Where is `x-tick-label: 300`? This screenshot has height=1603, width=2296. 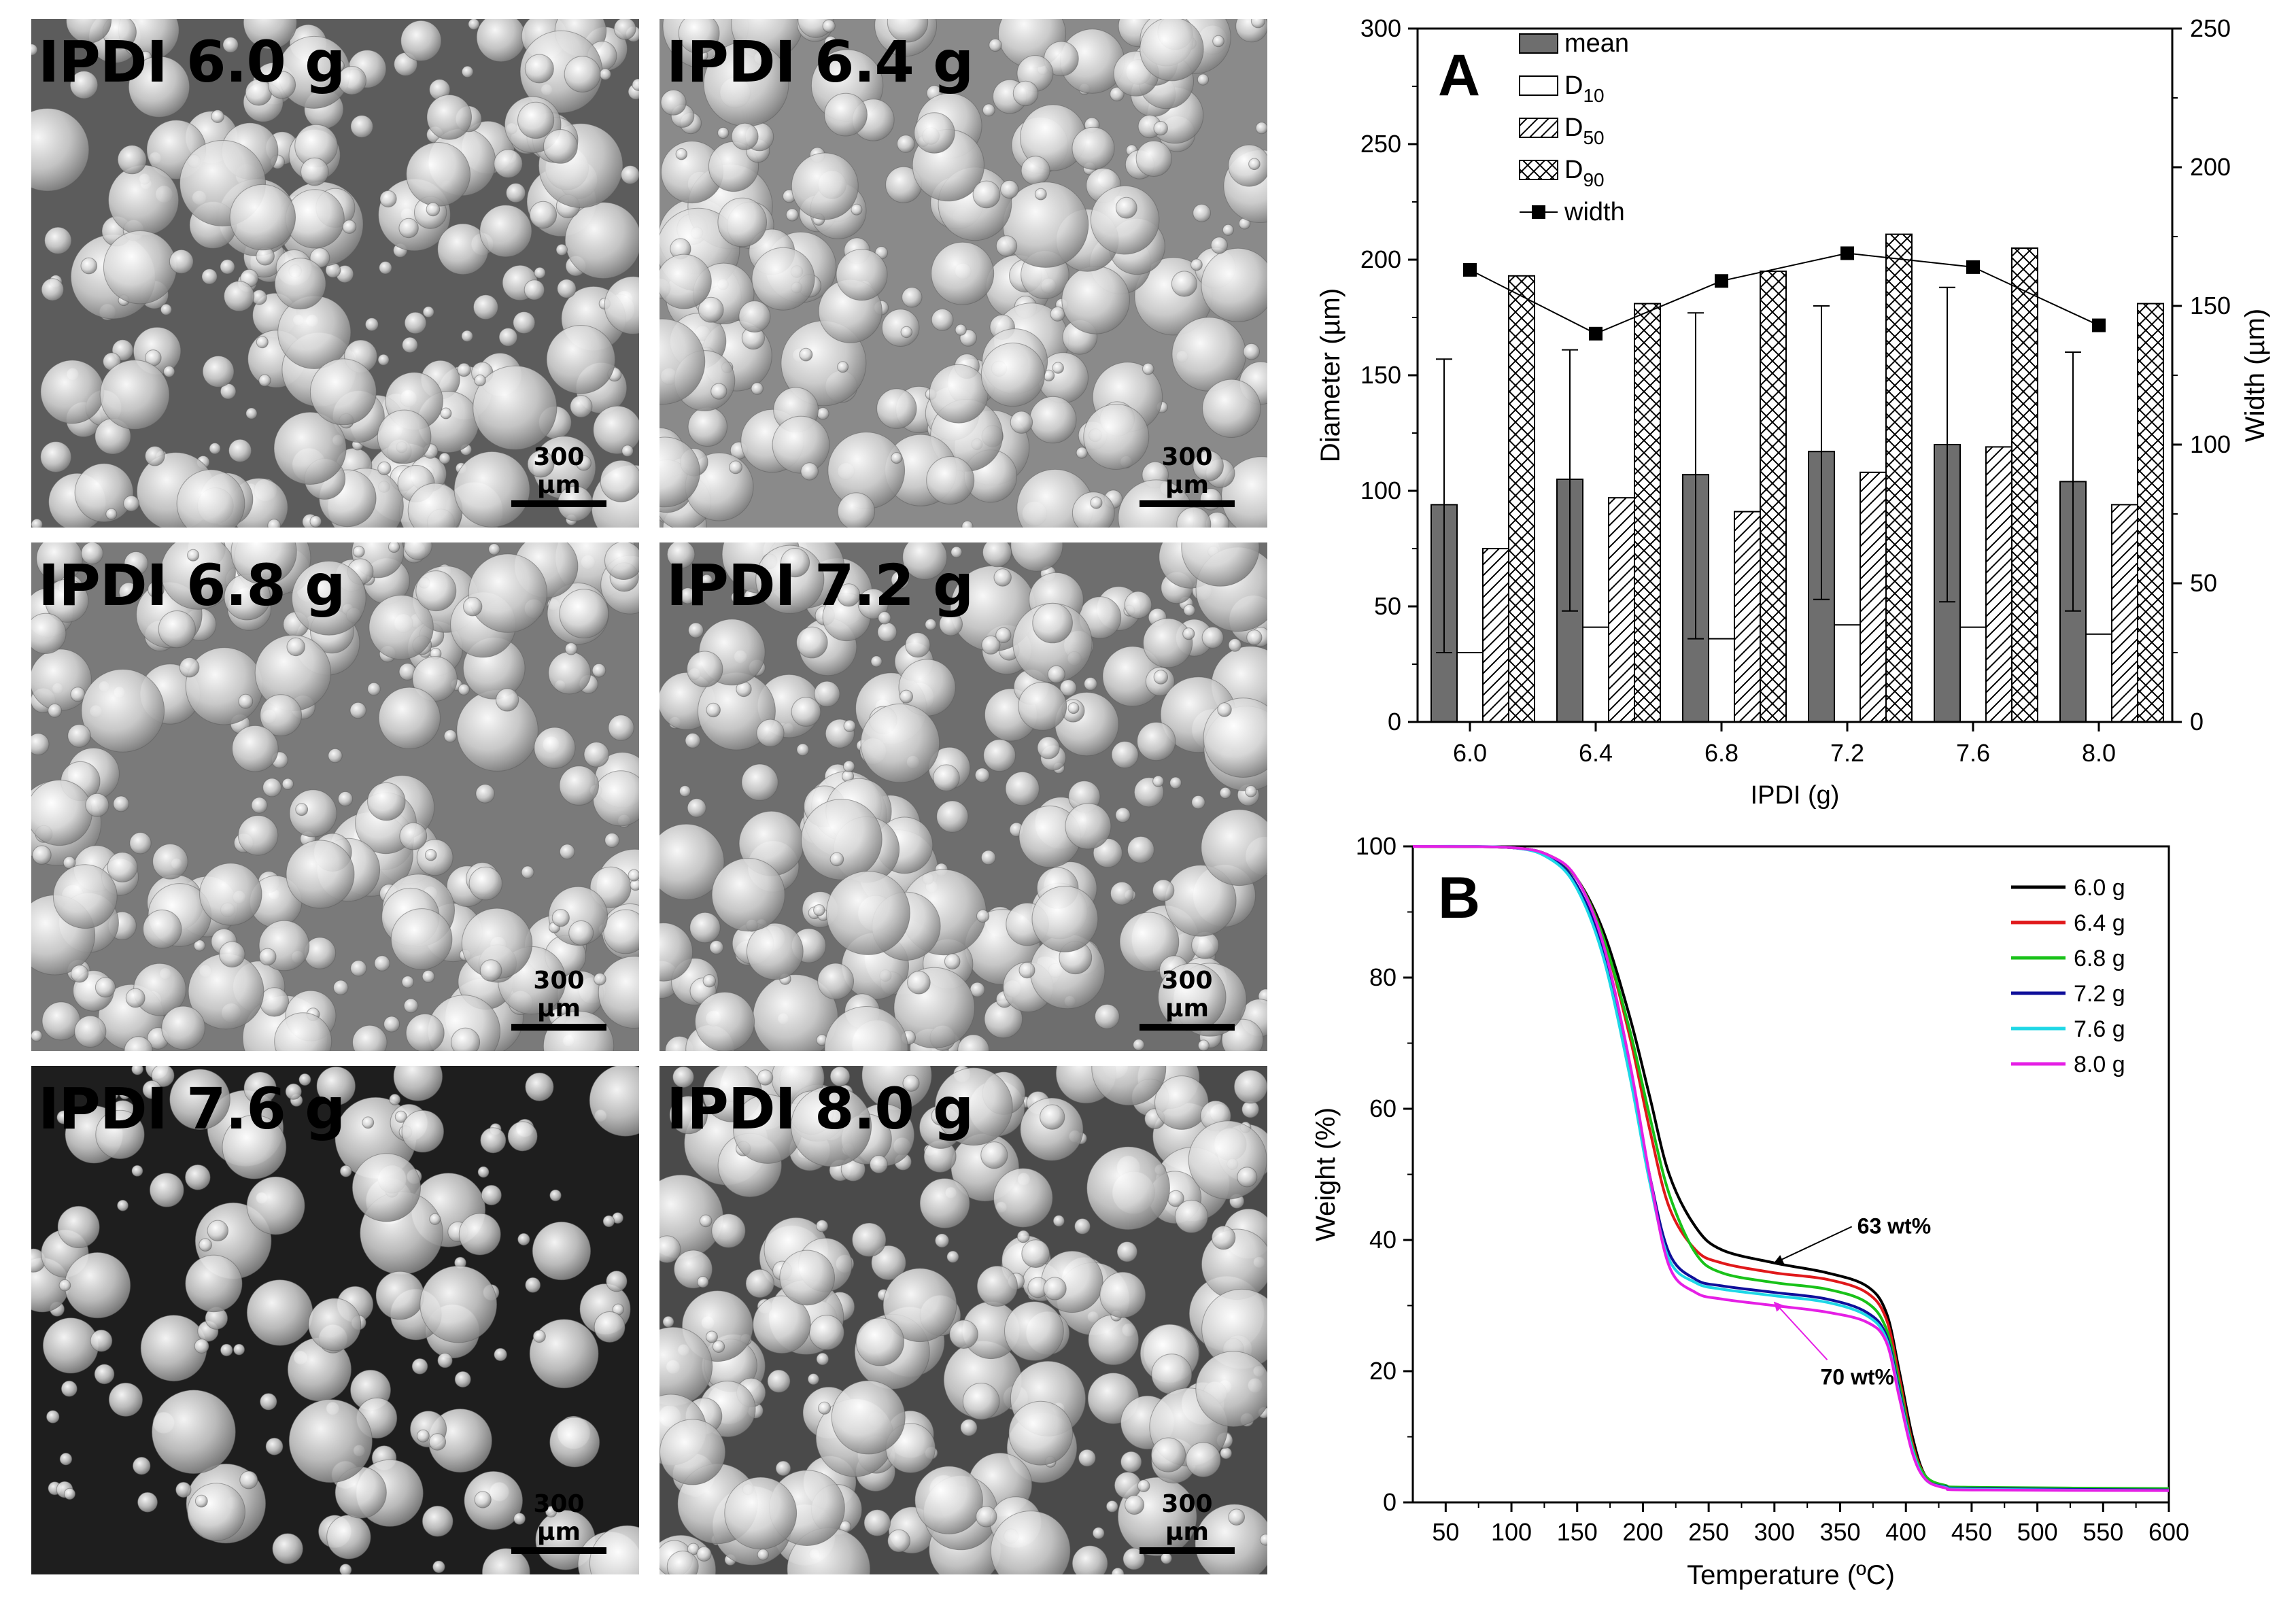
x-tick-label: 300 is located at coordinates (1775, 1532).